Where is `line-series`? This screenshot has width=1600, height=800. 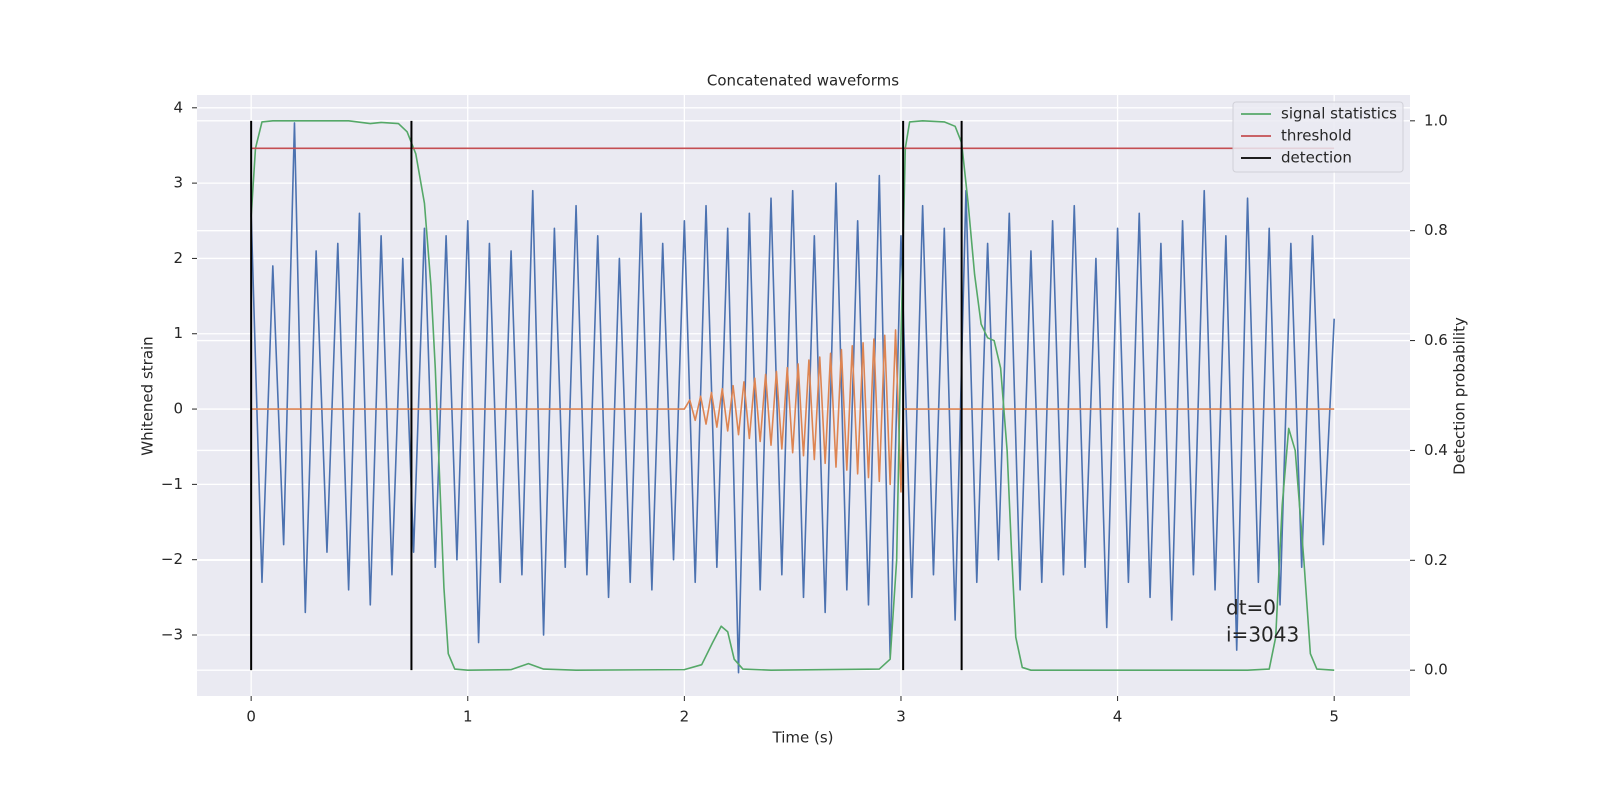 line-series is located at coordinates (793, 411).